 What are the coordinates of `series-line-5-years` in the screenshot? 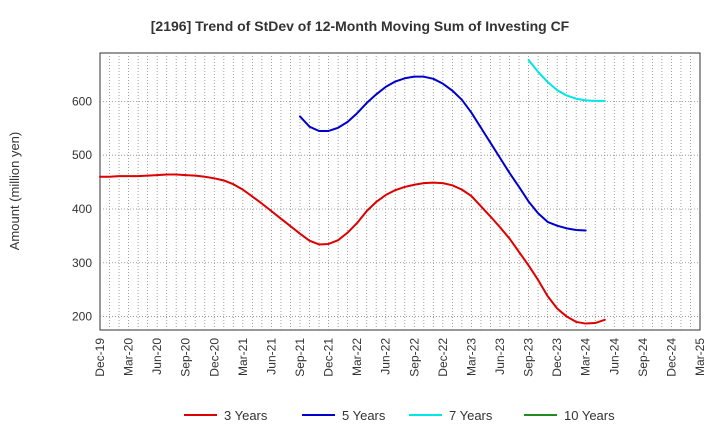 It's located at (443, 153).